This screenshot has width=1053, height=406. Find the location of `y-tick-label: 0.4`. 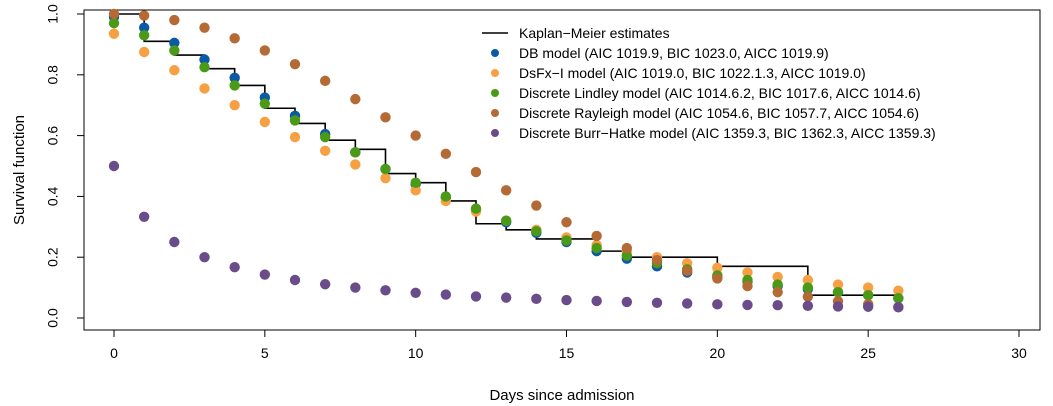

y-tick-label: 0.4 is located at coordinates (53, 196).